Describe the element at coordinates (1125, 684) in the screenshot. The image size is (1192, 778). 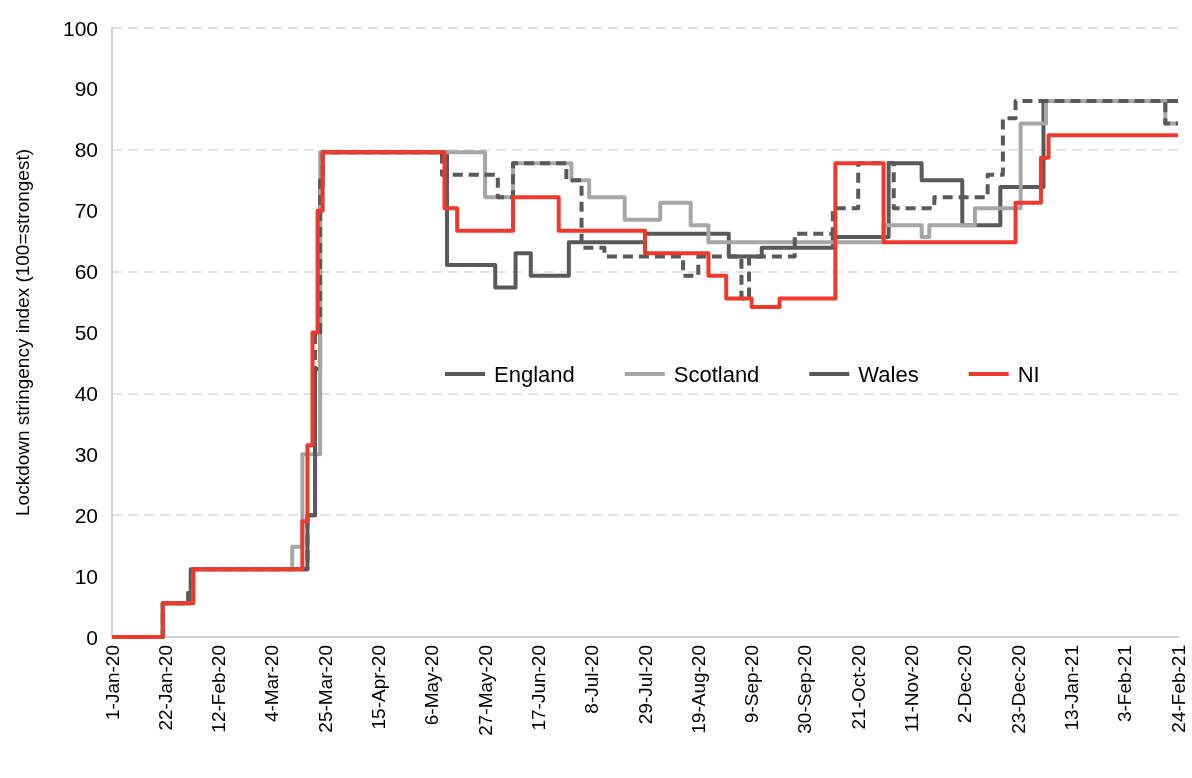
I see `x-tick-label: 3-Feb-21` at that location.